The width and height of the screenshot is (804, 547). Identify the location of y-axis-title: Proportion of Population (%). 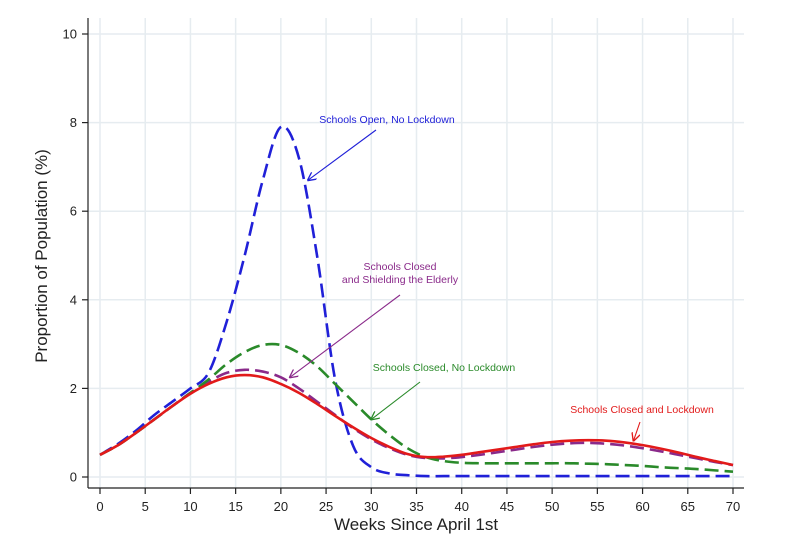
(41, 256).